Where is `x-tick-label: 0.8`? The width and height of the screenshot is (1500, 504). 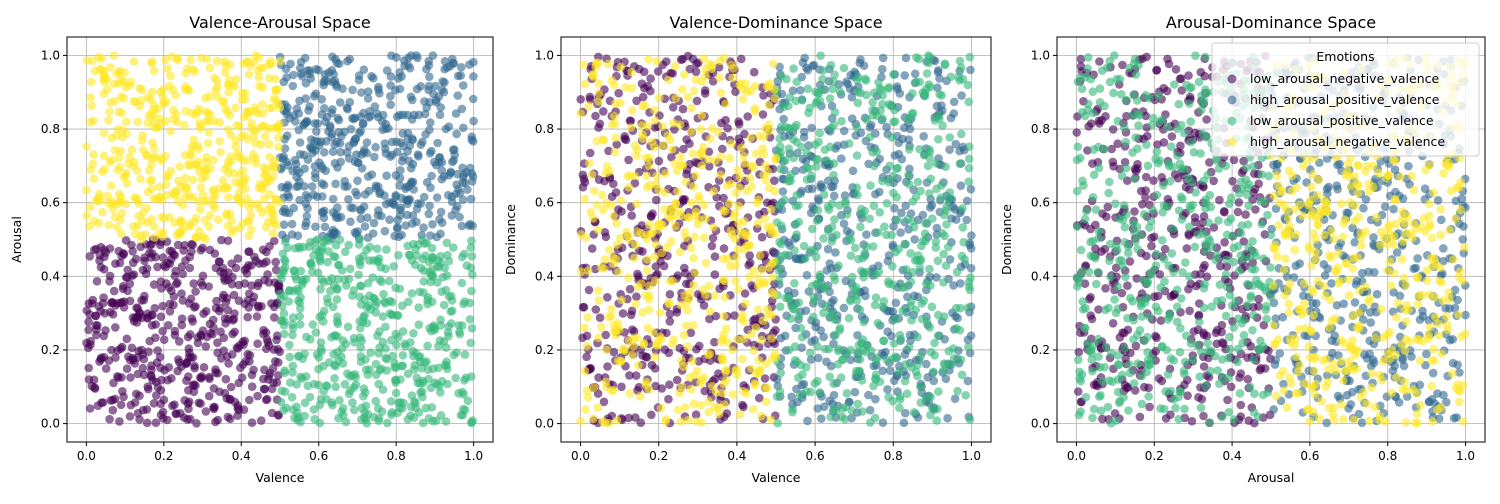
x-tick-label: 0.8 is located at coordinates (396, 456).